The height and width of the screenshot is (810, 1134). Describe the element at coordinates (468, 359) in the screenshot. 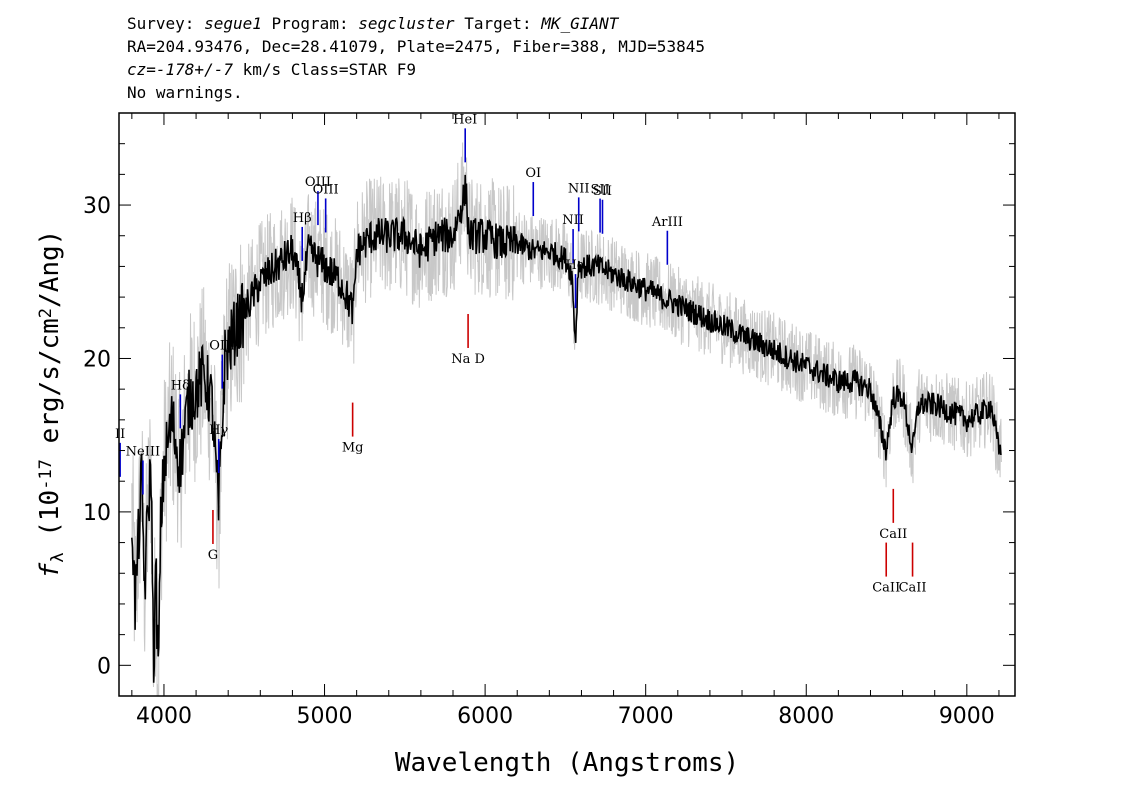

I see `absorption-line-label: Na D` at that location.